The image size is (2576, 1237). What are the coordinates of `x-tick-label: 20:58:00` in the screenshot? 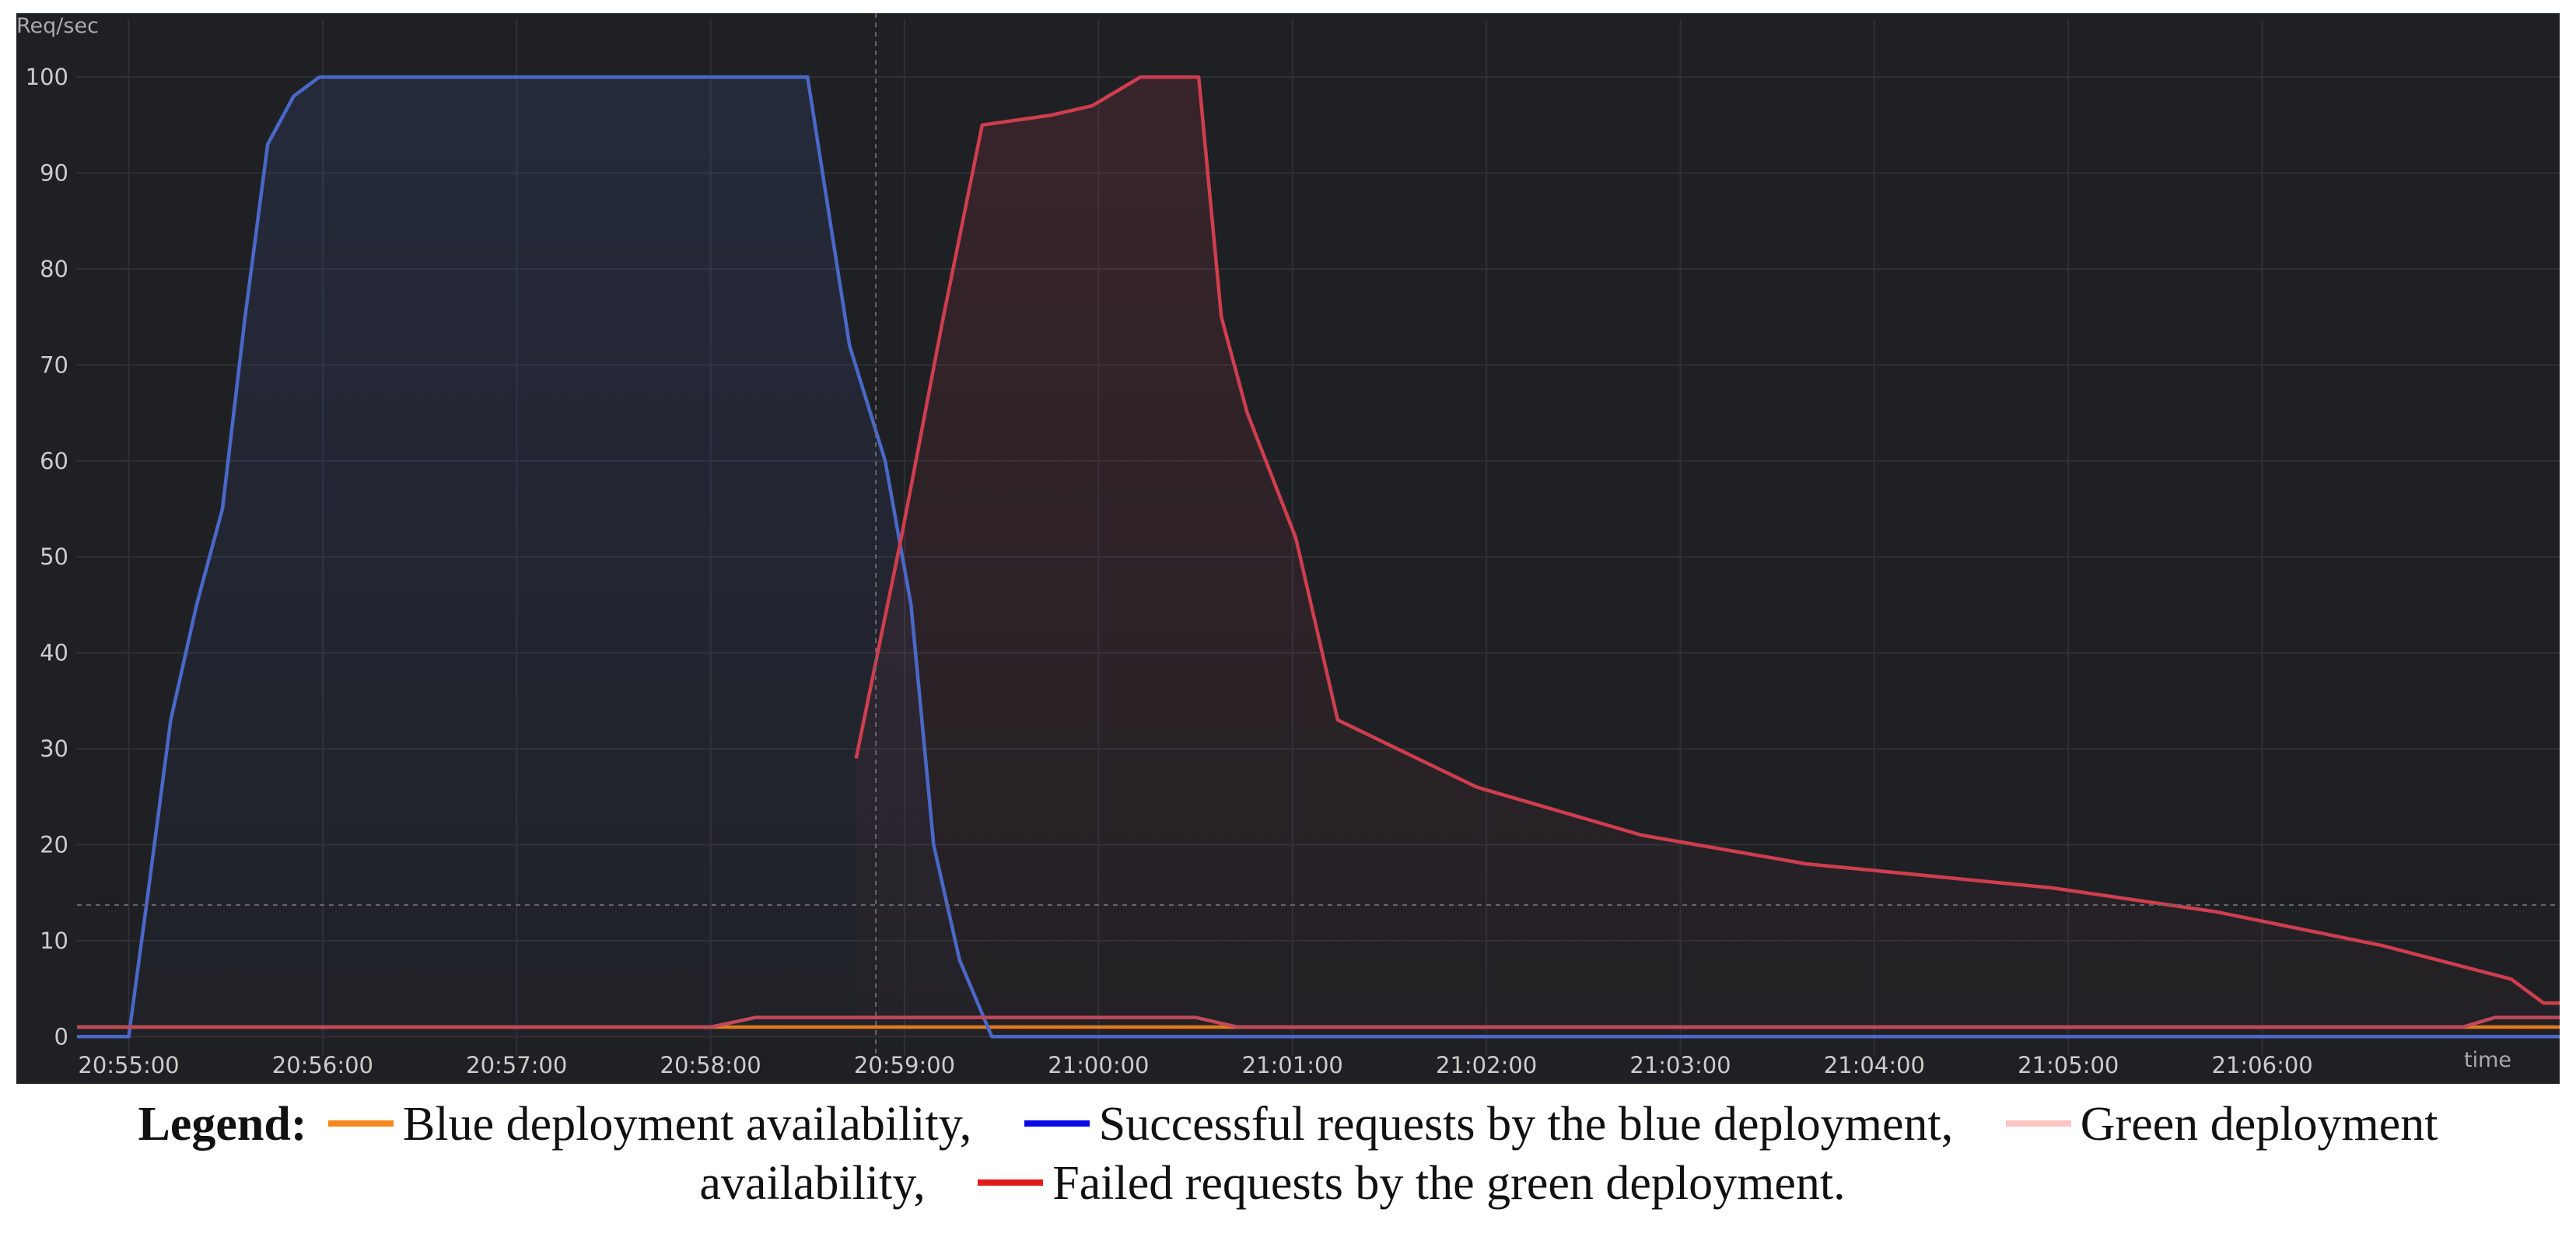 It's located at (711, 1065).